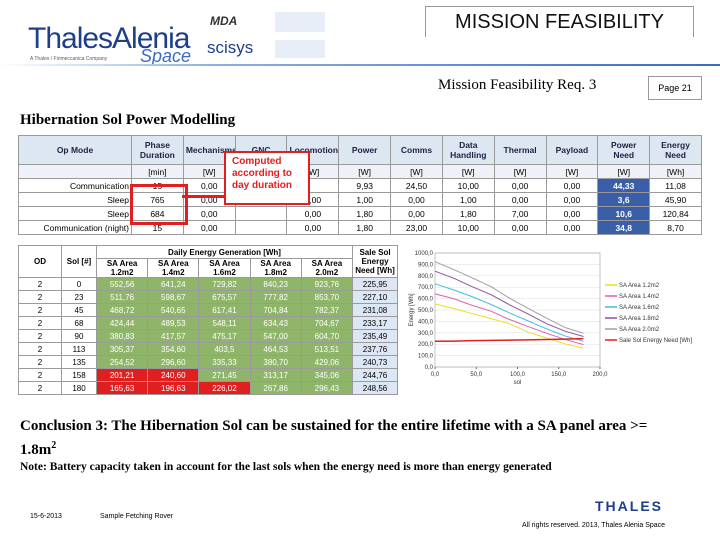 The image size is (720, 540). Describe the element at coordinates (520, 213) in the screenshot. I see `cell: 7,00` at that location.